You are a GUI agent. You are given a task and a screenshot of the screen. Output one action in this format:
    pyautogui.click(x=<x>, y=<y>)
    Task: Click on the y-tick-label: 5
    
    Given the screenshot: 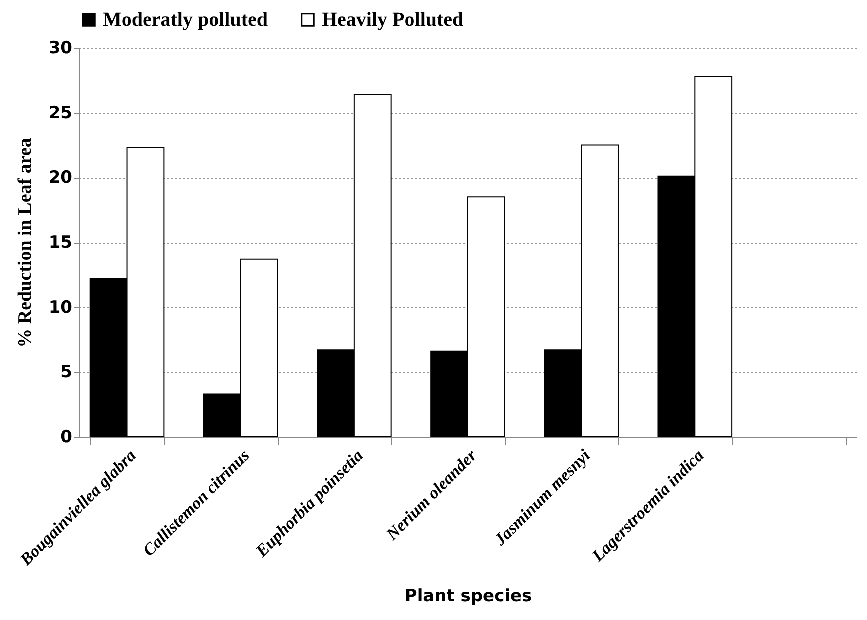 What is the action you would take?
    pyautogui.click(x=66, y=372)
    